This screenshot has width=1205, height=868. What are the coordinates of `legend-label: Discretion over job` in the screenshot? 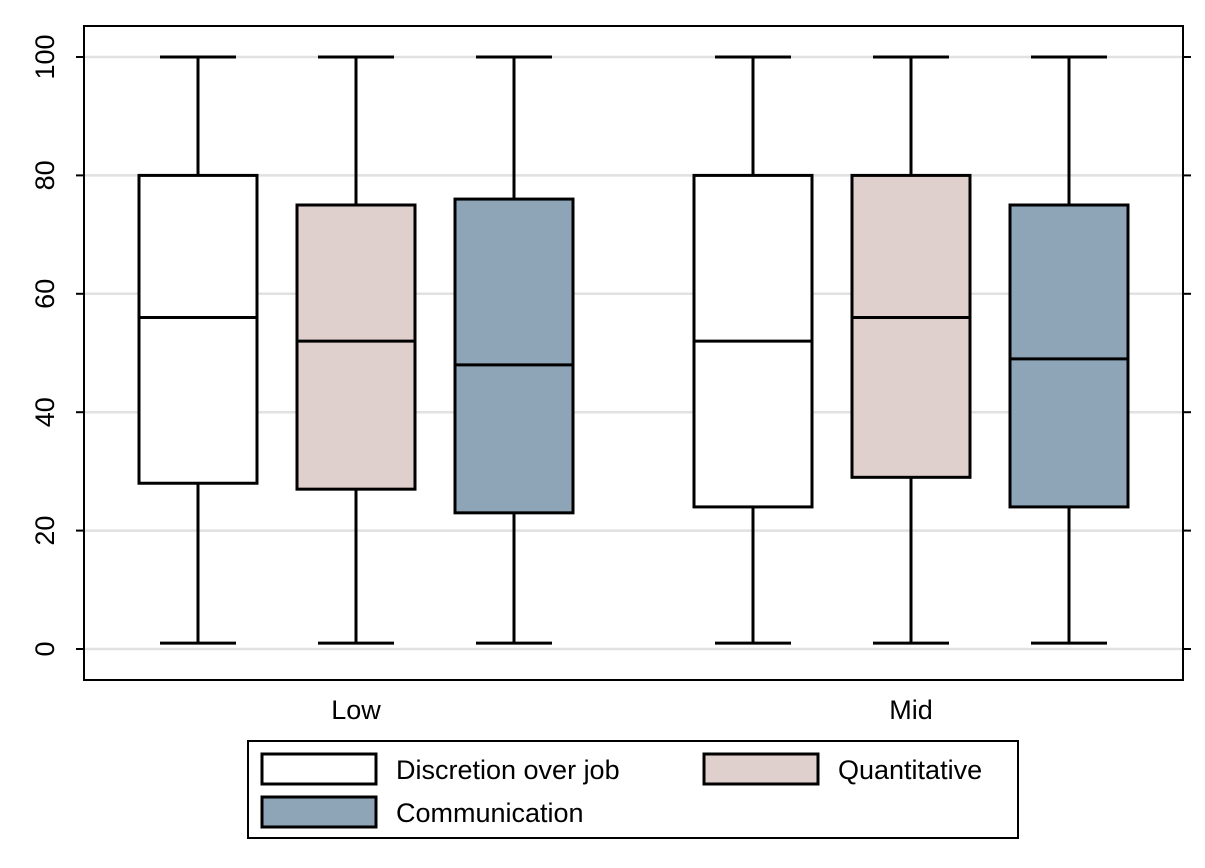 It's located at (508, 770).